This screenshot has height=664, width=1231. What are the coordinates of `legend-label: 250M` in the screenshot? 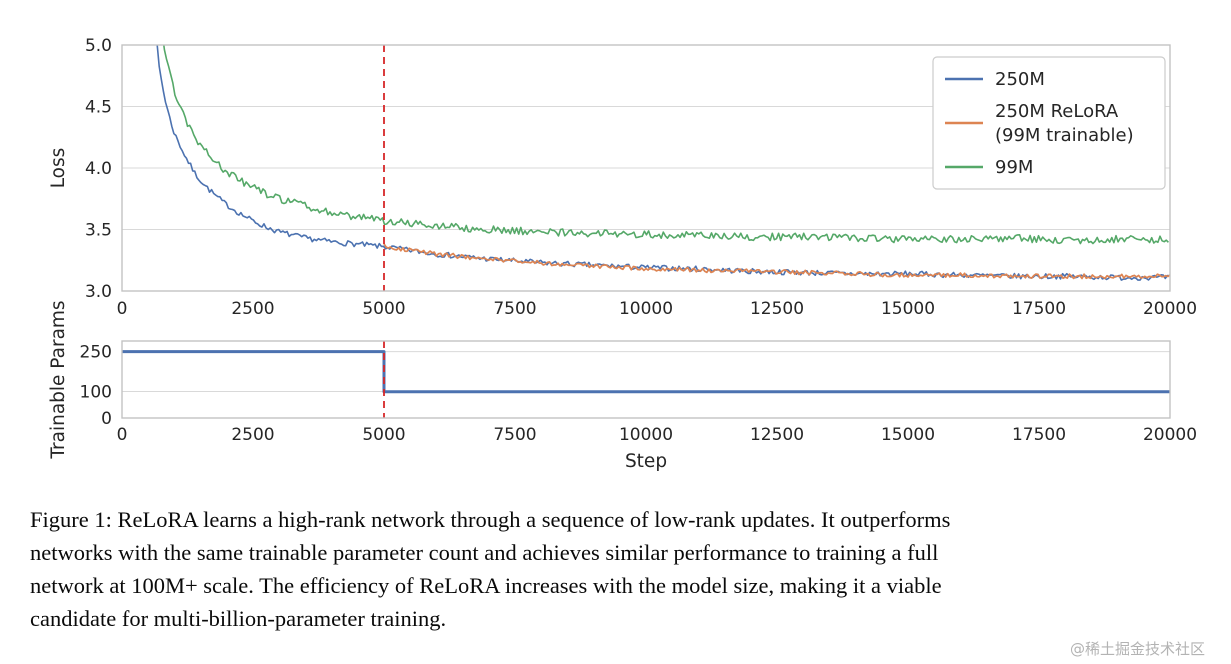 It's located at (1020, 79).